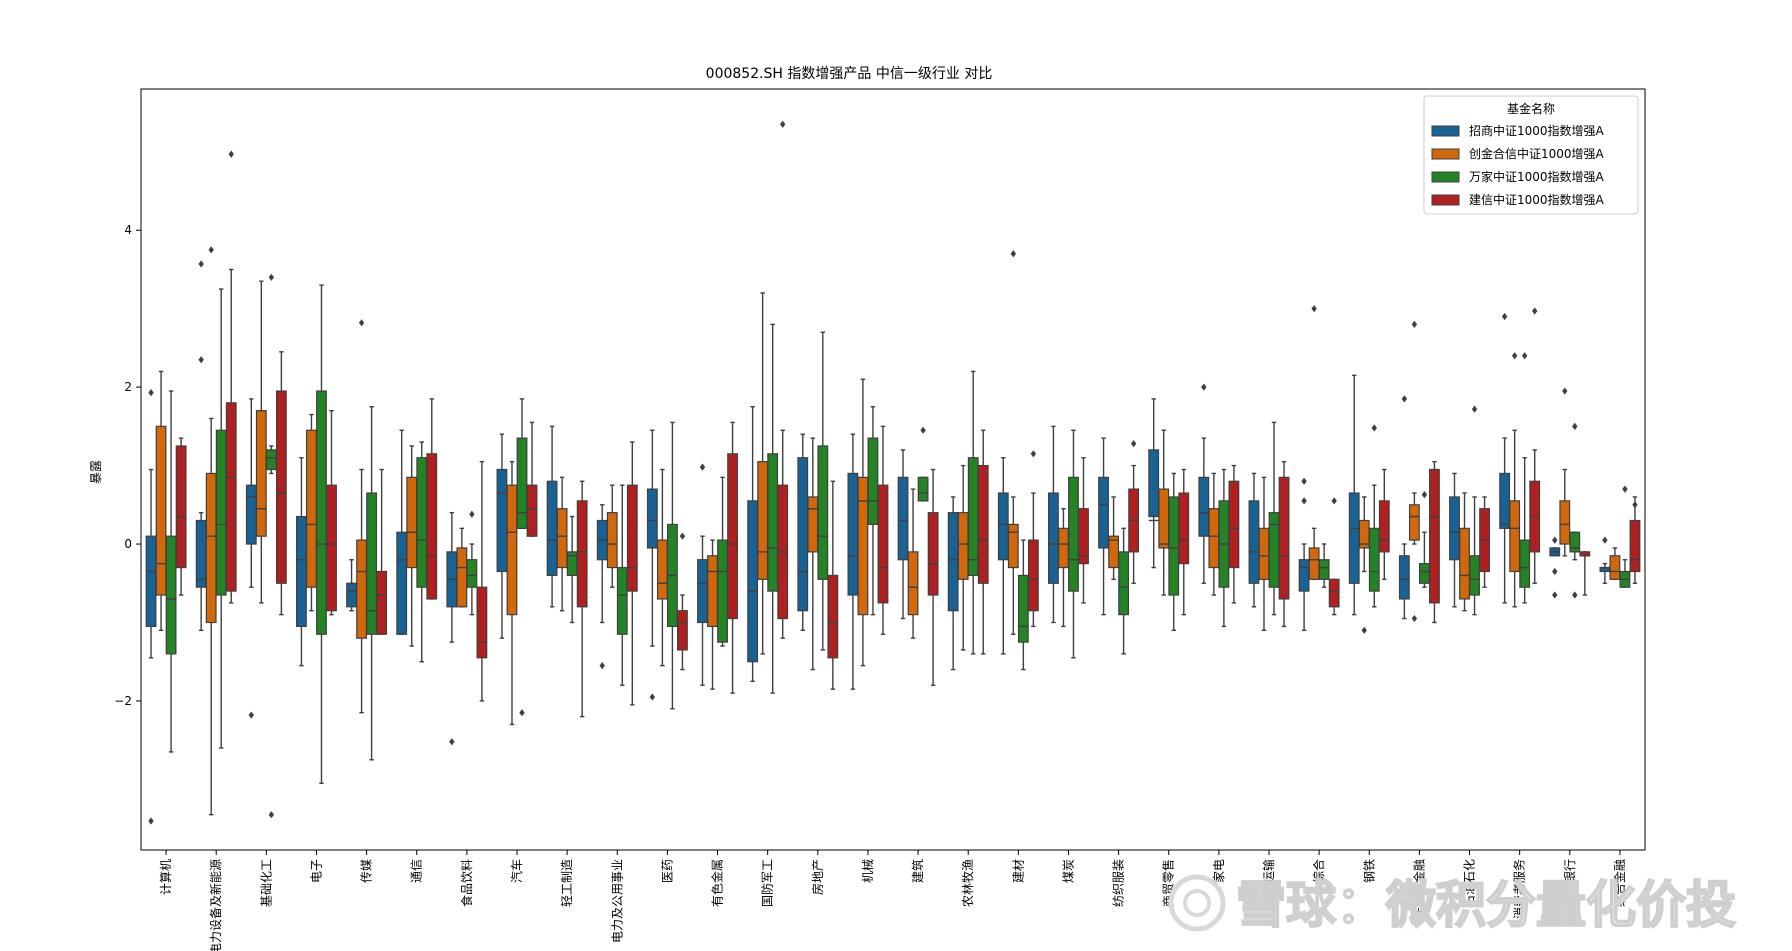  I want to click on x-tick-label: 钢铁, so click(1369, 871).